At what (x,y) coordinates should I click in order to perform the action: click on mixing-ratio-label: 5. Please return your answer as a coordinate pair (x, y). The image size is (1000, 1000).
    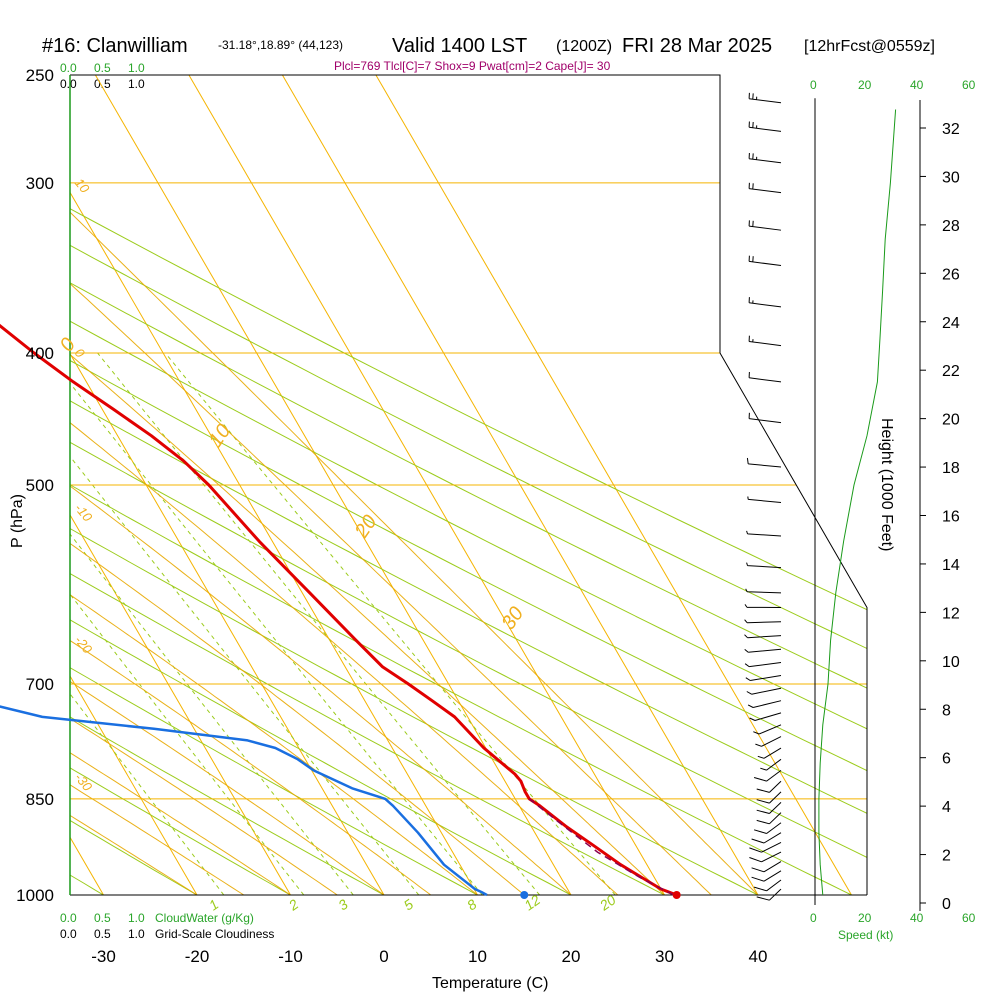
    Looking at the image, I should click on (409, 905).